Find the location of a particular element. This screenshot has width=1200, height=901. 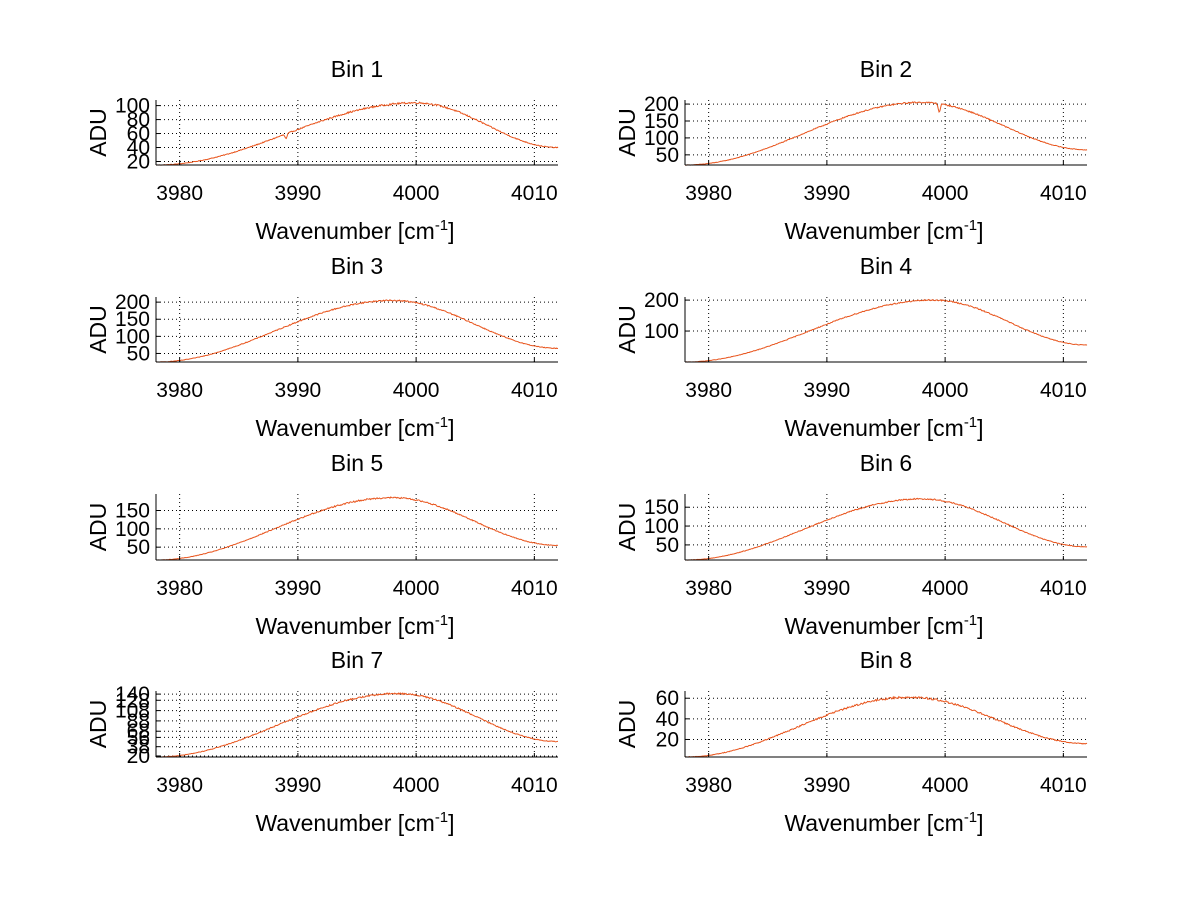

y-tick-label: 108 is located at coordinates (132, 711).